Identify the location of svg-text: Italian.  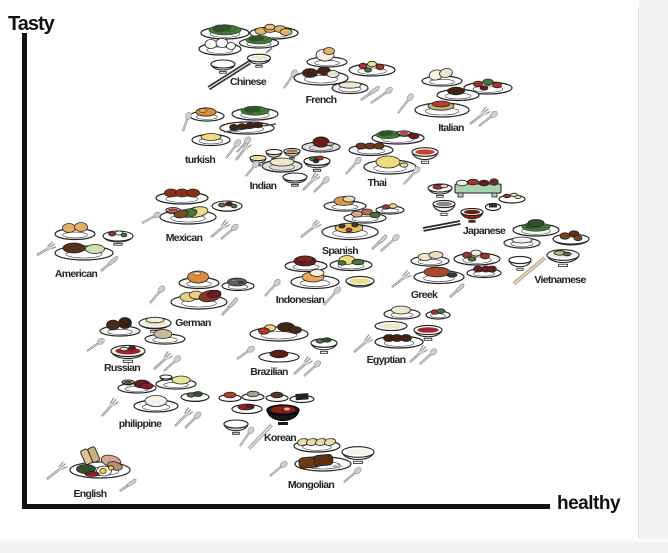
(451, 128).